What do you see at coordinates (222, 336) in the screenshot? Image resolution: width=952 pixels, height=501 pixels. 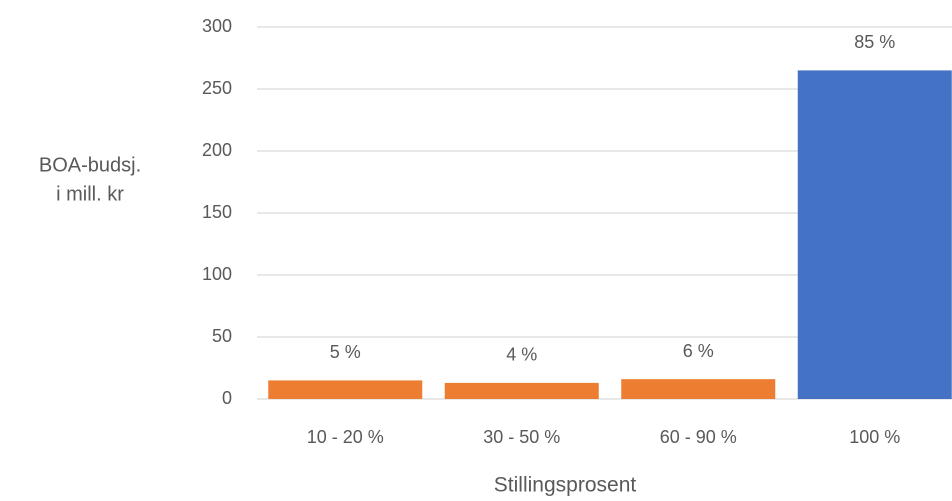 I see `y-tick-label: 50` at bounding box center [222, 336].